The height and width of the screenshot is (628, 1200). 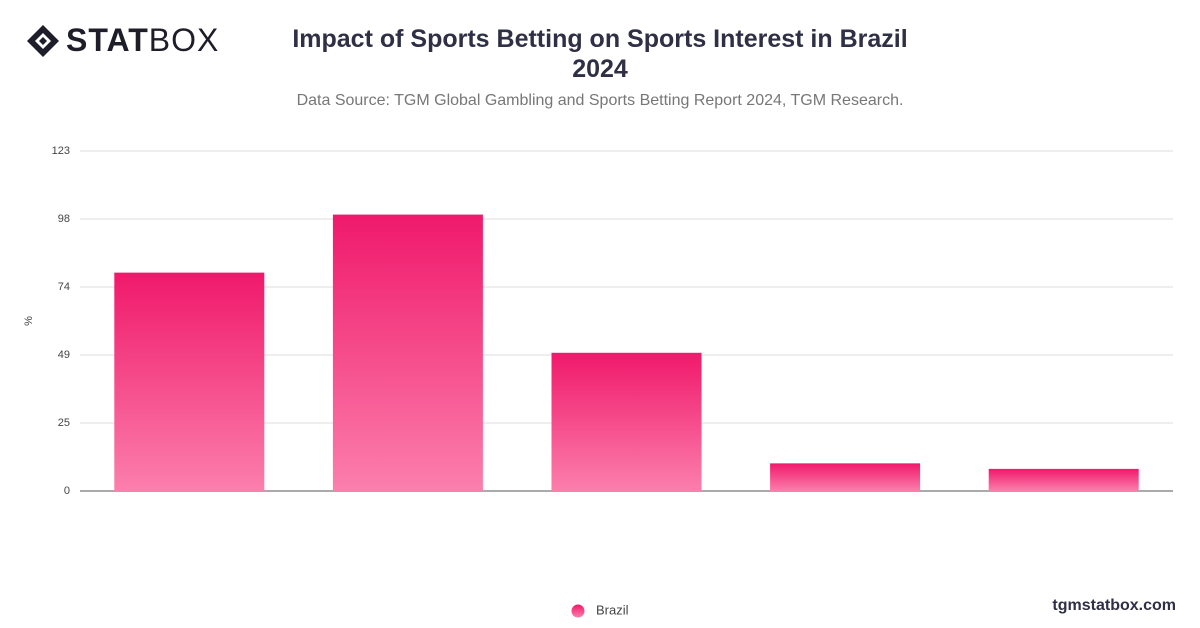 I want to click on footer: tgmstatbox.com, so click(x=1114, y=605).